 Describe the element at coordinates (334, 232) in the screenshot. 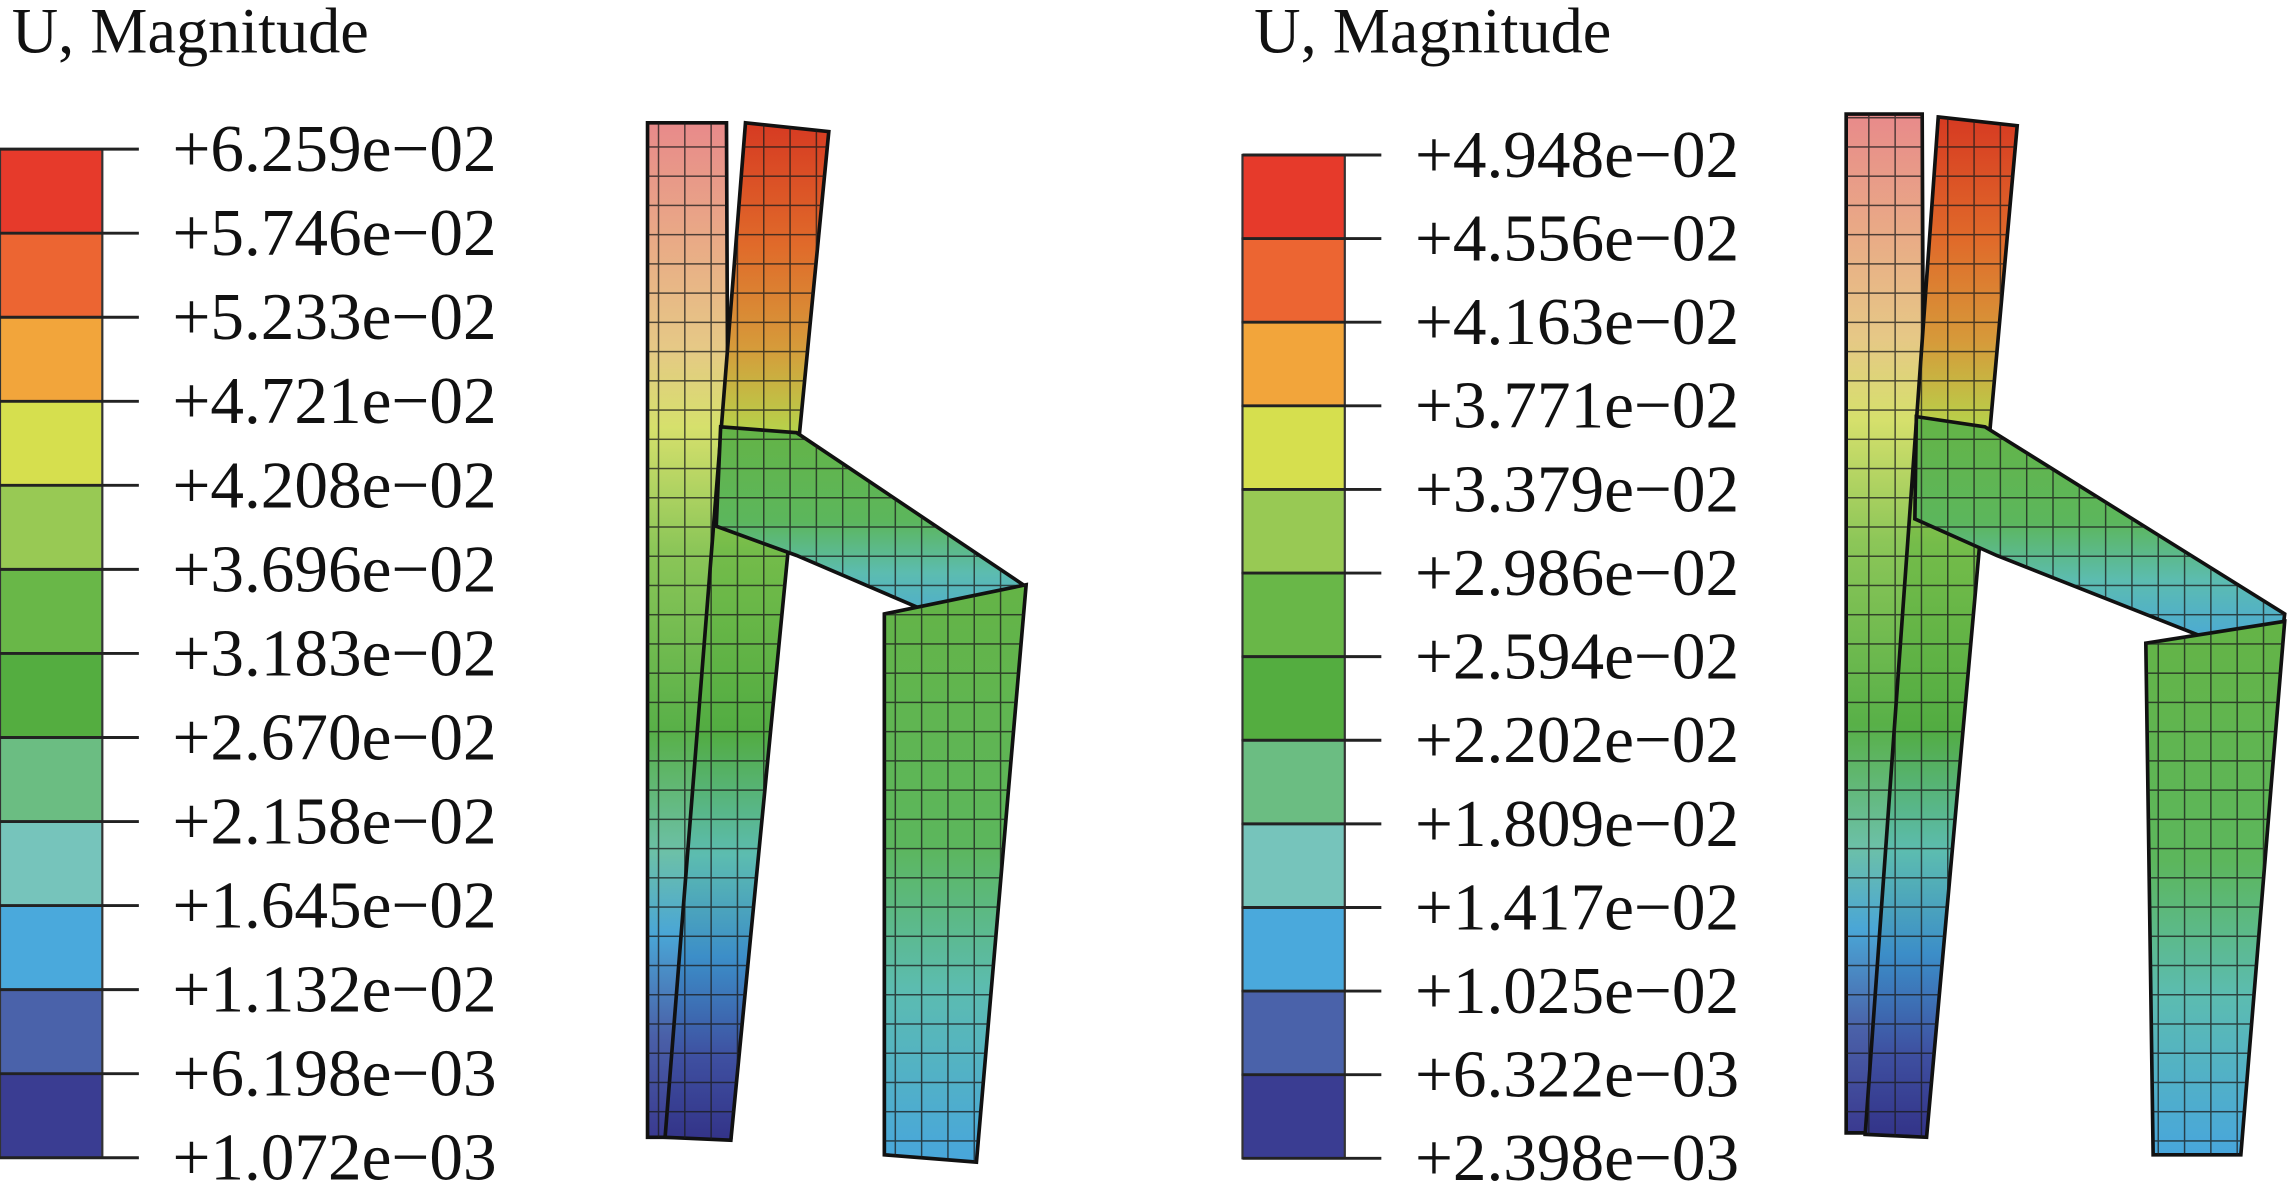

I see `legend-label: +5.746e−02` at that location.